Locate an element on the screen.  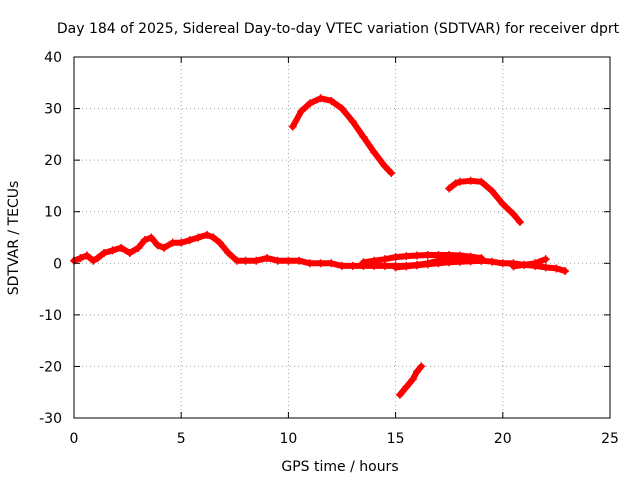
series-track-main-low is located at coordinates (319, 253).